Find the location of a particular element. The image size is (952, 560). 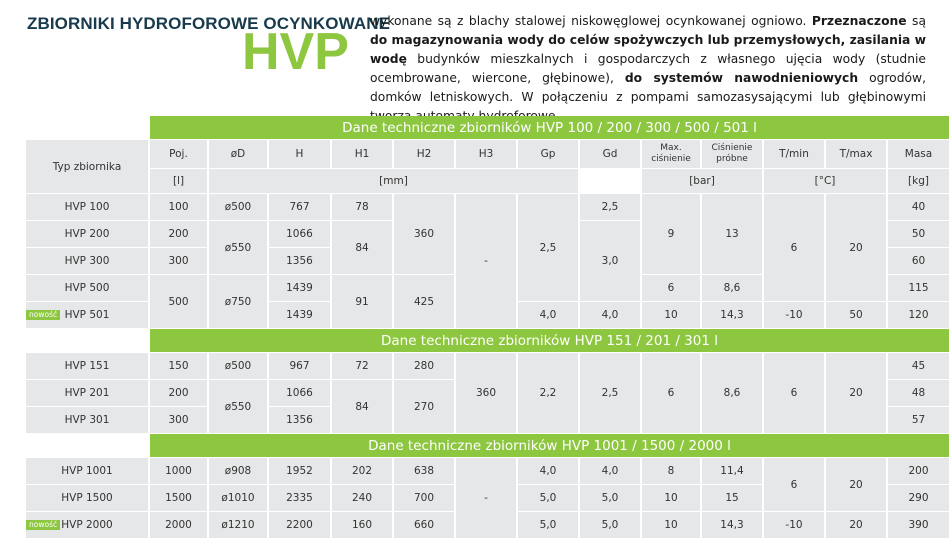

header-gp: Gp is located at coordinates (548, 154).